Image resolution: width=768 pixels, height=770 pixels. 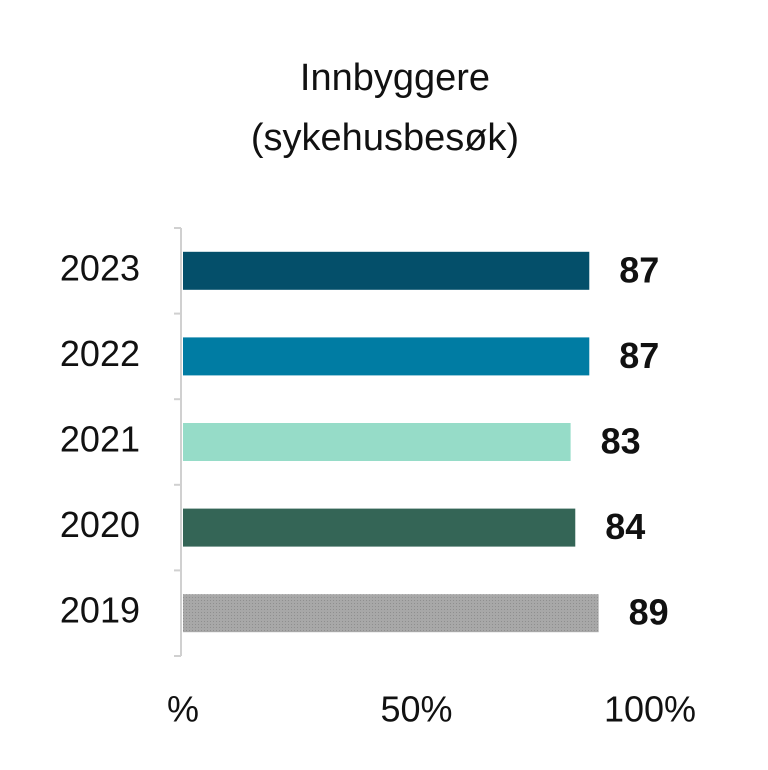 What do you see at coordinates (100, 610) in the screenshot?
I see `y-tick-label: 2019` at bounding box center [100, 610].